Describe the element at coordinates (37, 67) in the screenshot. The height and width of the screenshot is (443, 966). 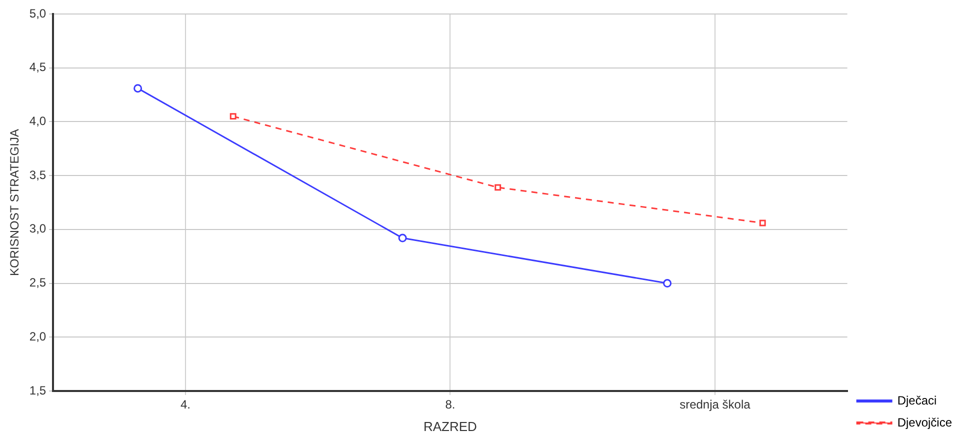
I see `y-tick-label: 4,5` at that location.